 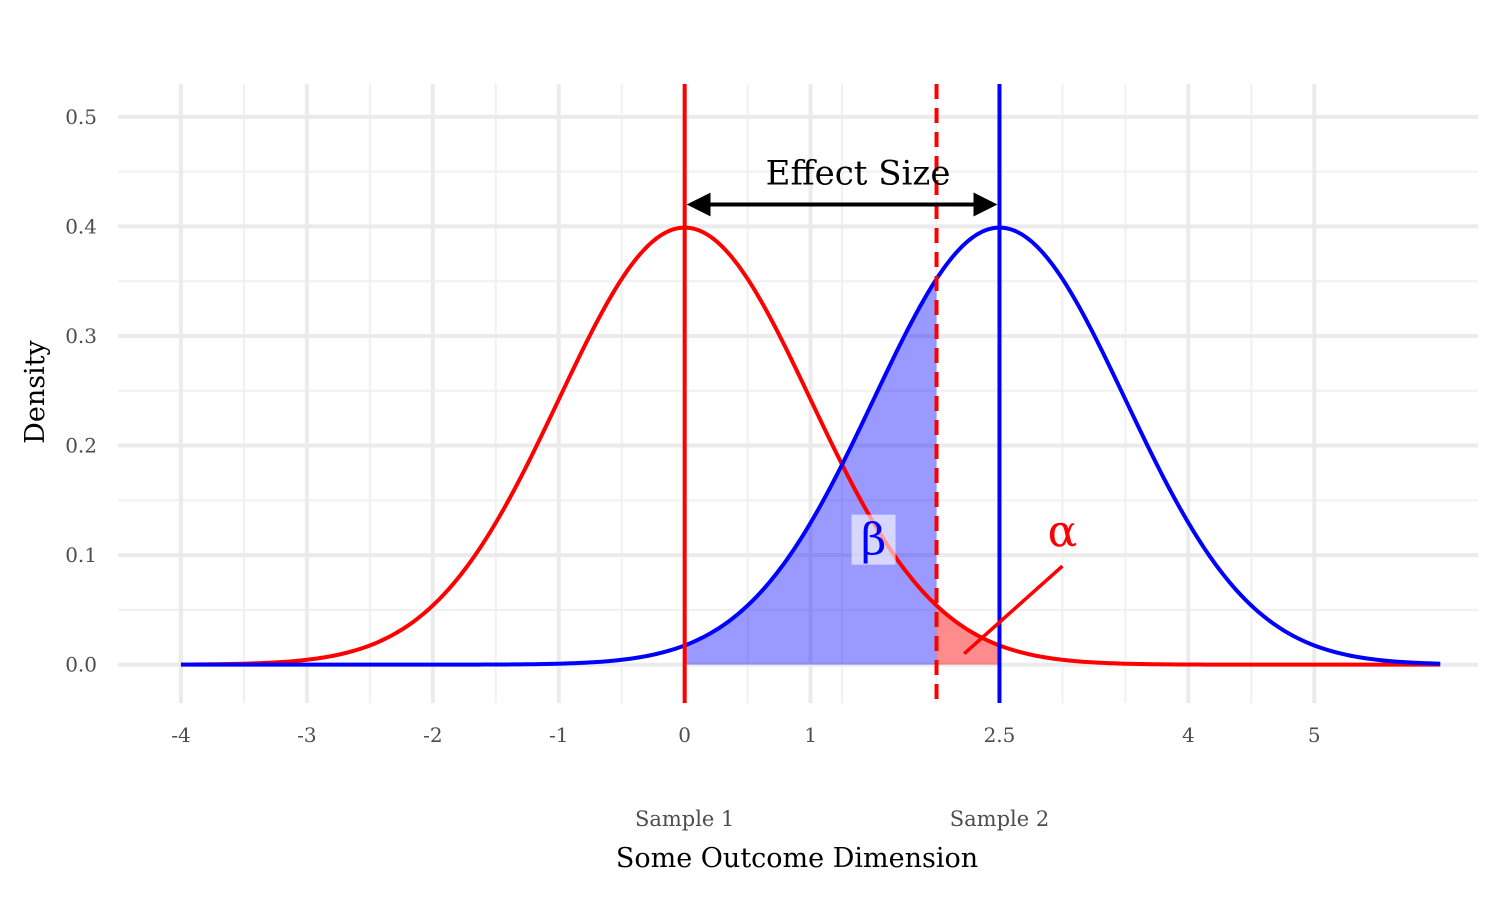 I want to click on y-tick-label: 0.2, so click(x=81, y=446).